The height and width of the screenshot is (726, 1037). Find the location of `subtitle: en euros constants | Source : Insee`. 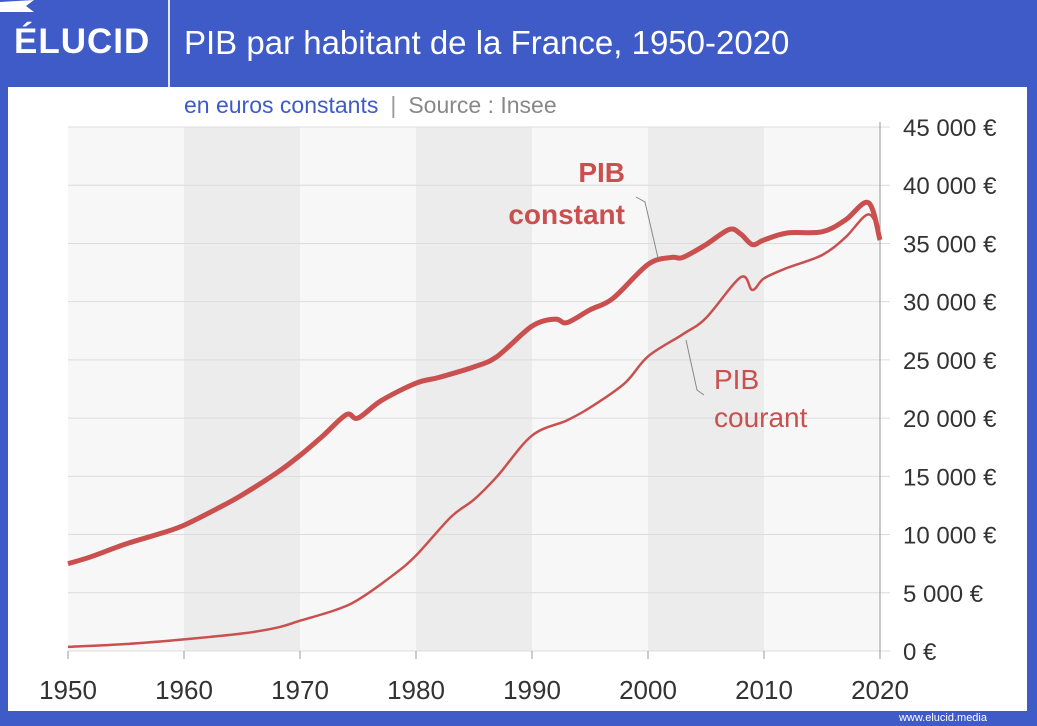

subtitle: en euros constants | Source : Insee is located at coordinates (370, 105).